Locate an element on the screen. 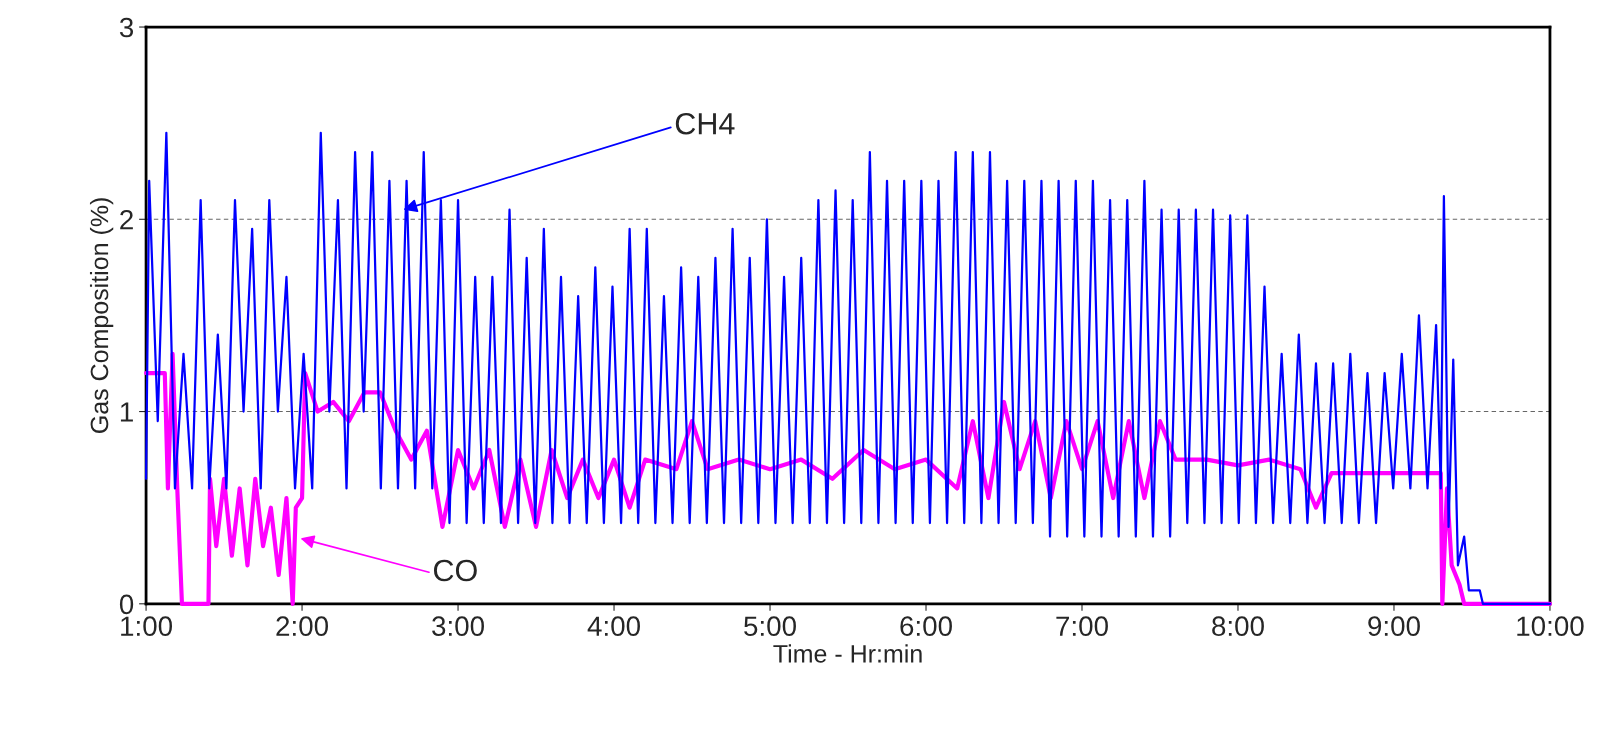  x-tick-label: 10:00 is located at coordinates (1550, 626).